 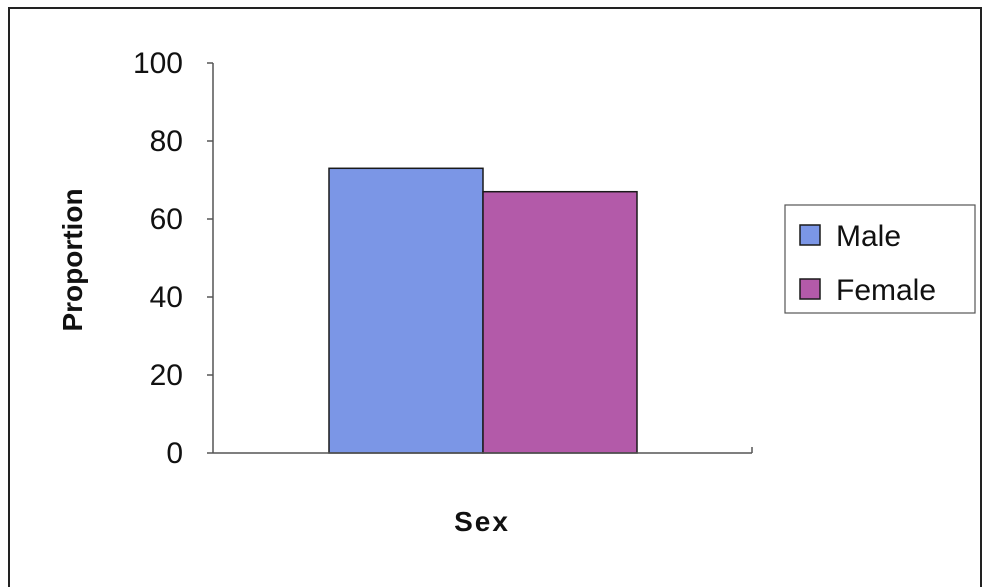 What do you see at coordinates (886, 290) in the screenshot?
I see `legend-label-female: Female` at bounding box center [886, 290].